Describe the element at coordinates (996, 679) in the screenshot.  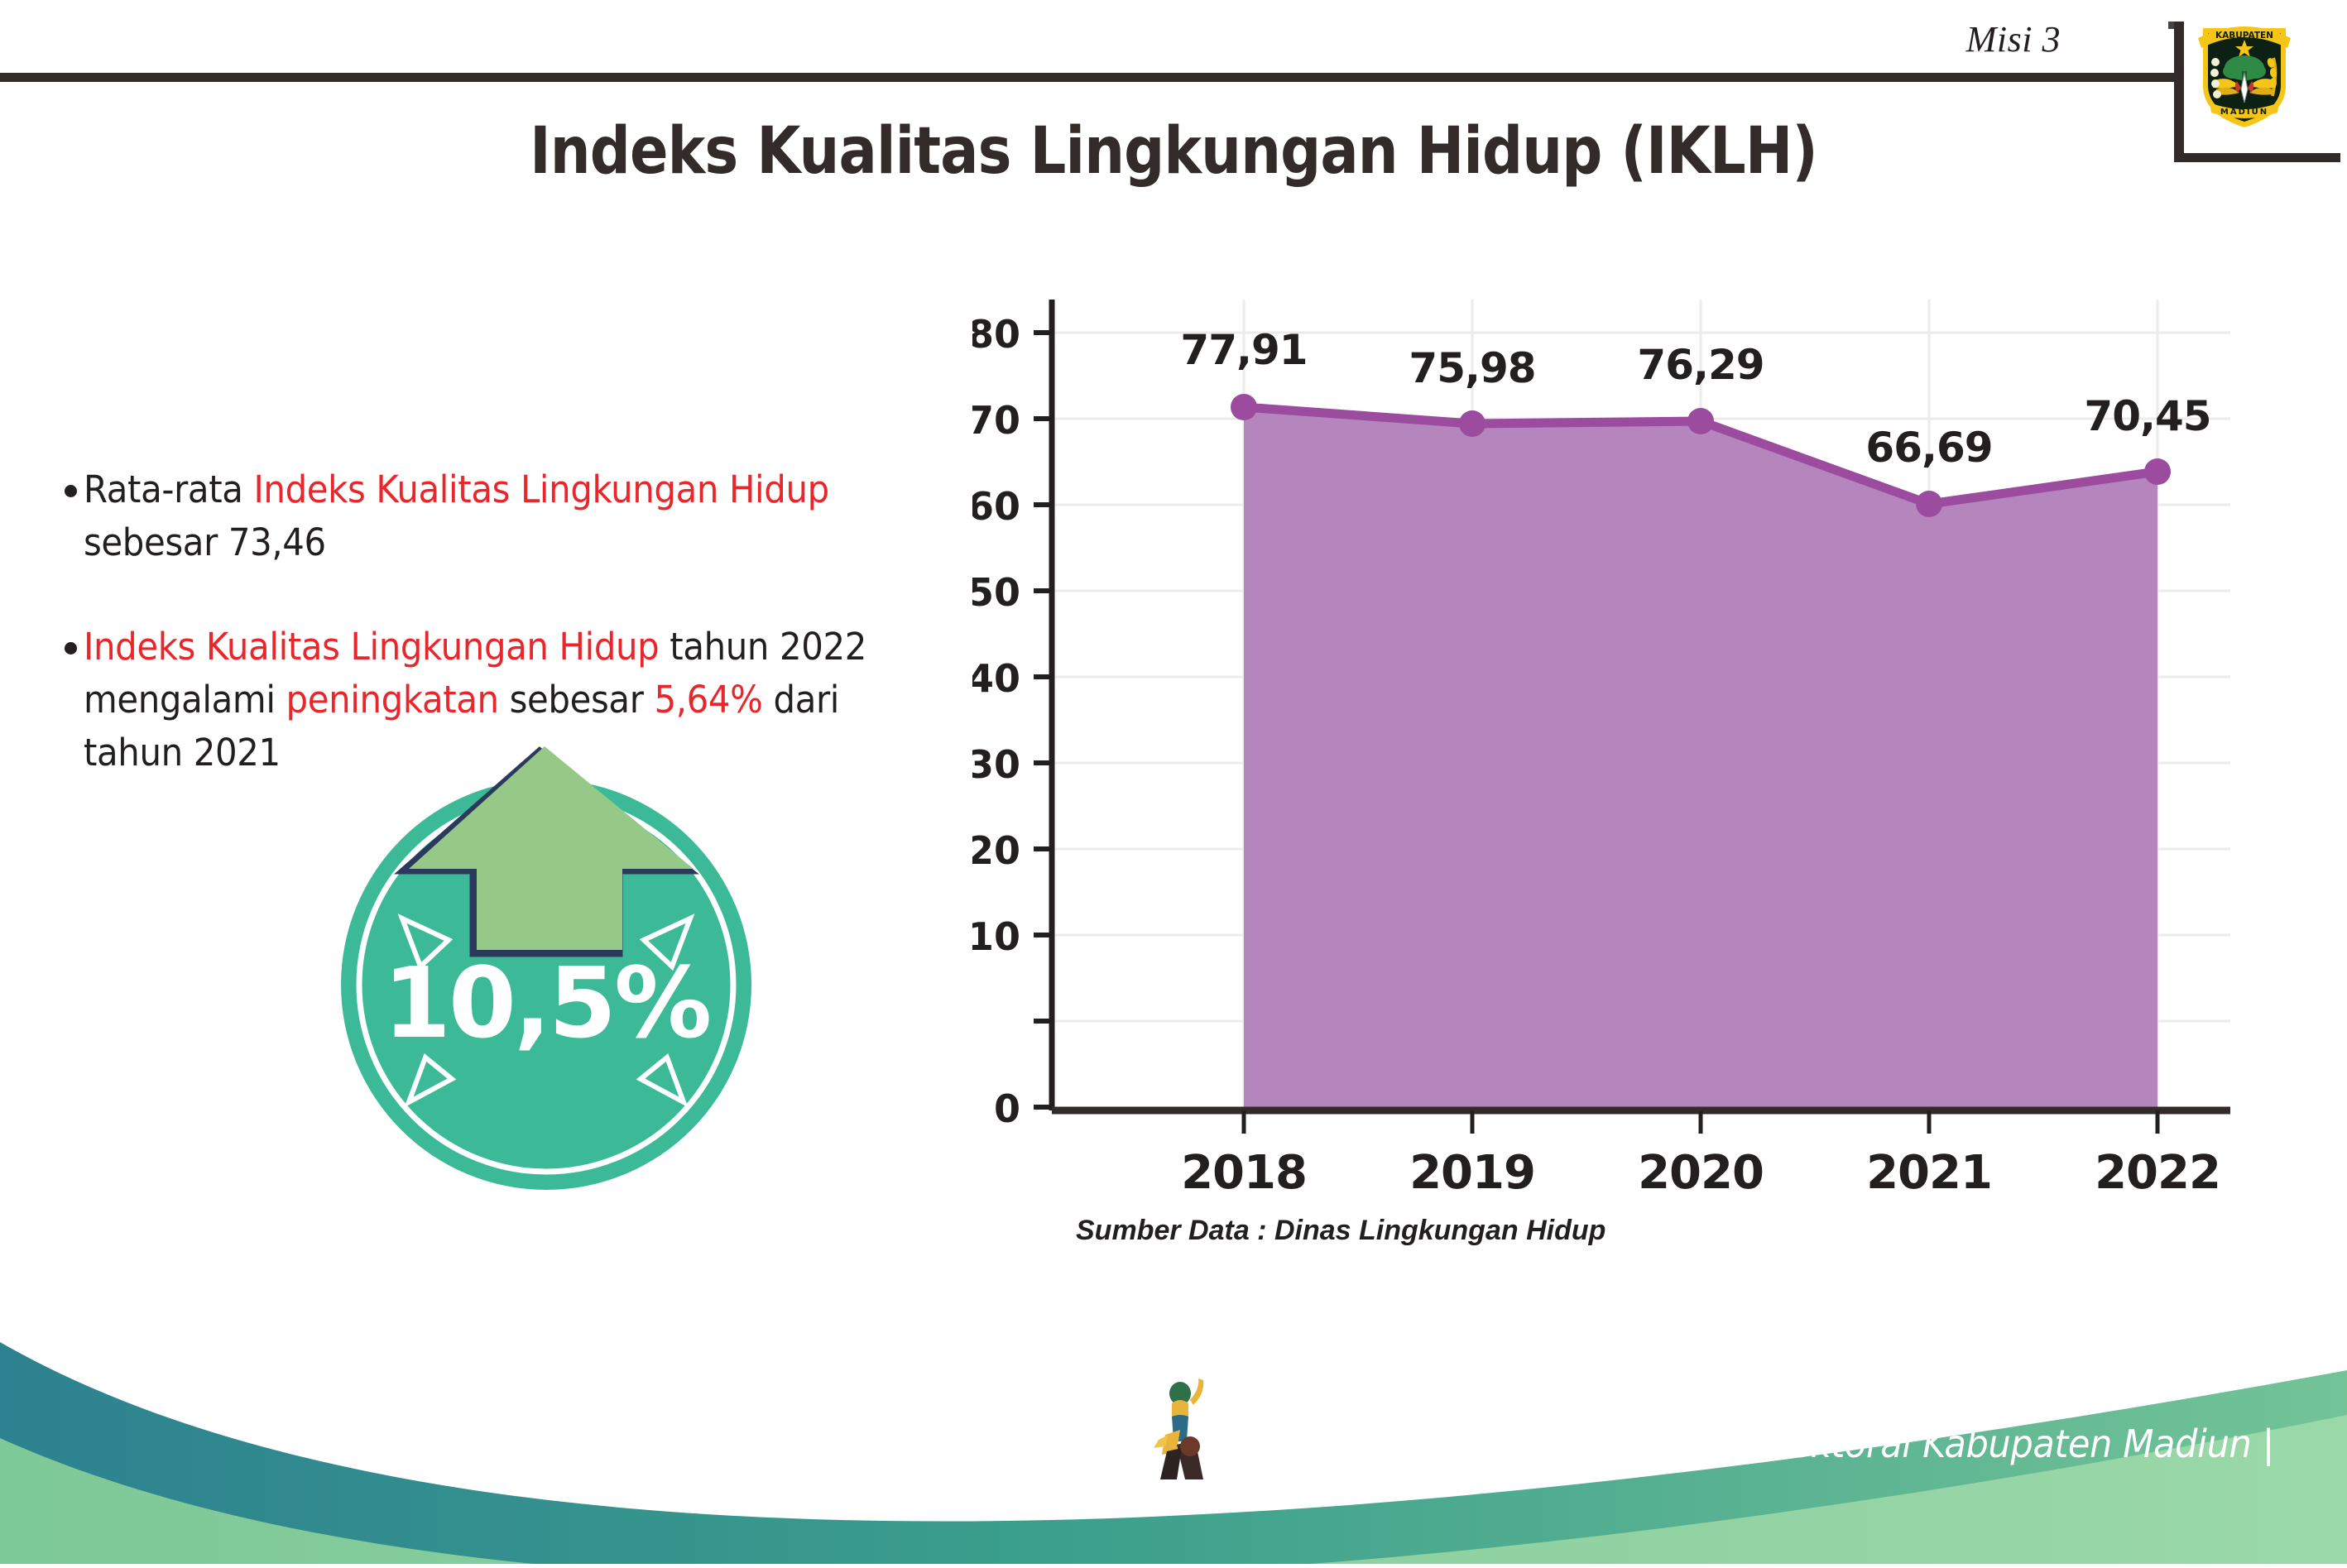
I see `y-tick-40: 40` at that location.